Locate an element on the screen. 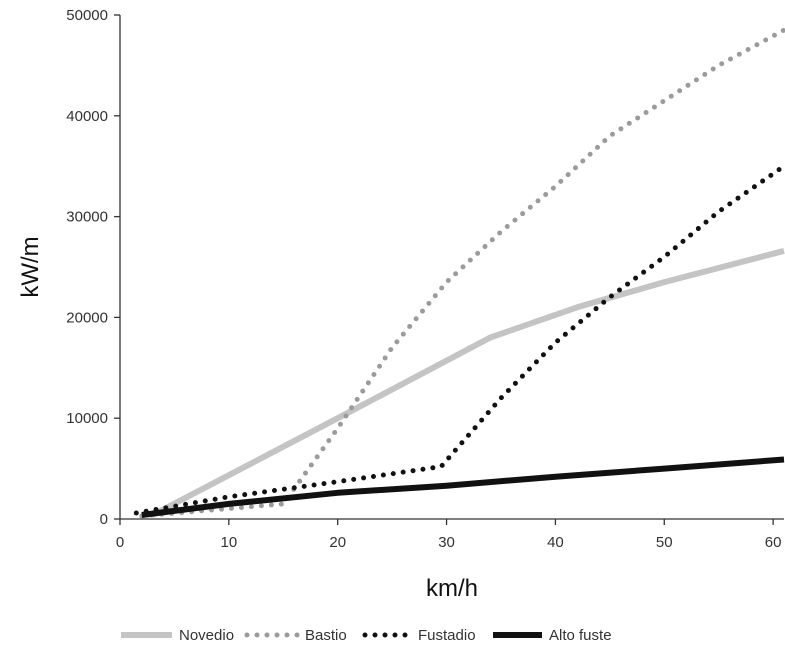 This screenshot has width=785, height=654. x-axis-title: km/h is located at coordinates (452, 588).